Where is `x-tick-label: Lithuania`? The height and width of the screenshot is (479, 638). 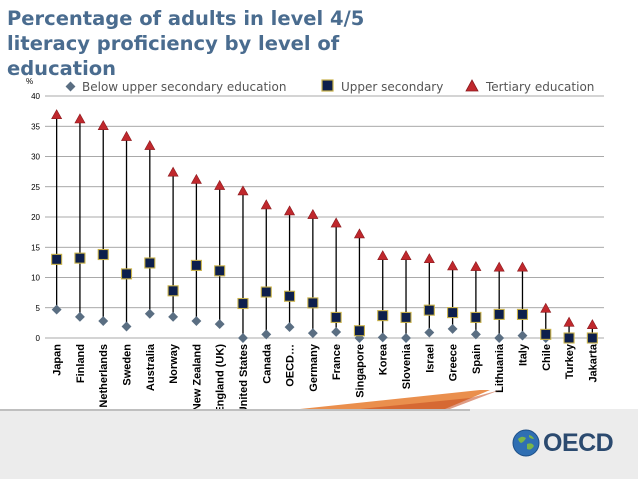 x-tick-label: Lithuania is located at coordinates (500, 368).